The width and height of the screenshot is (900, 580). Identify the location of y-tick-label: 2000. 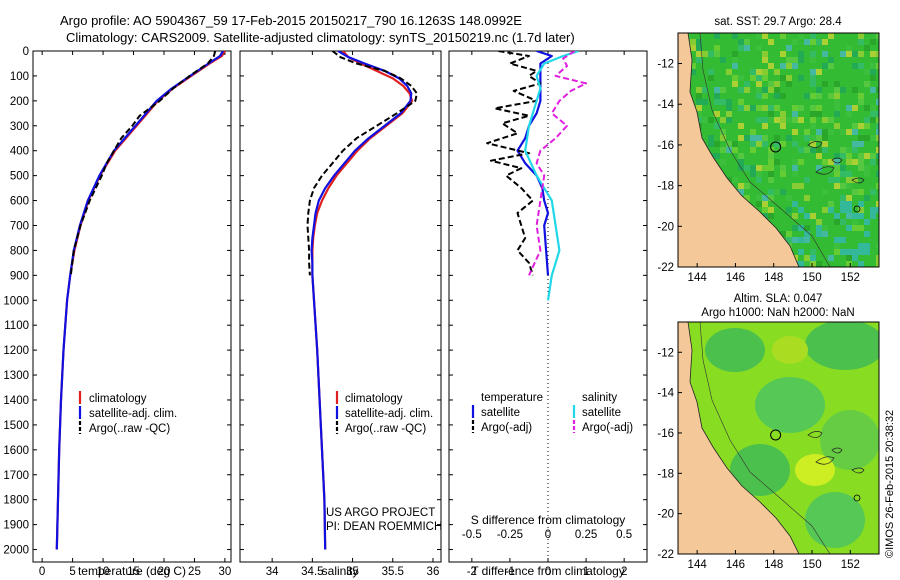
(16, 551).